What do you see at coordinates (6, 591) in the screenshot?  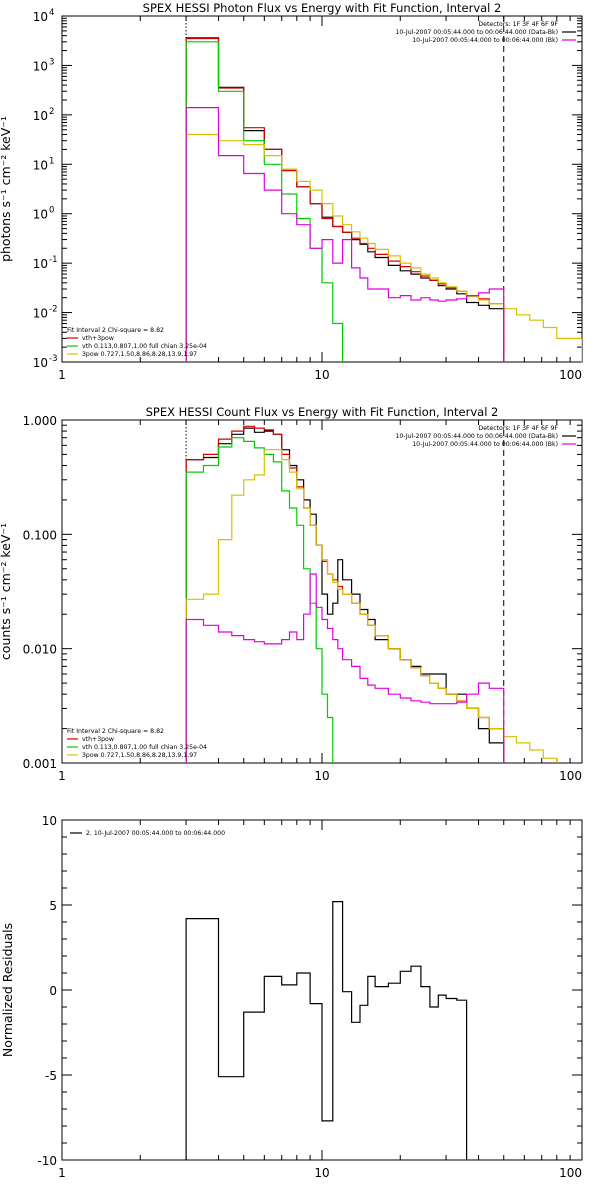 I see `y-axis-label: counts s⁻¹ cm⁻² keV⁻¹` at bounding box center [6, 591].